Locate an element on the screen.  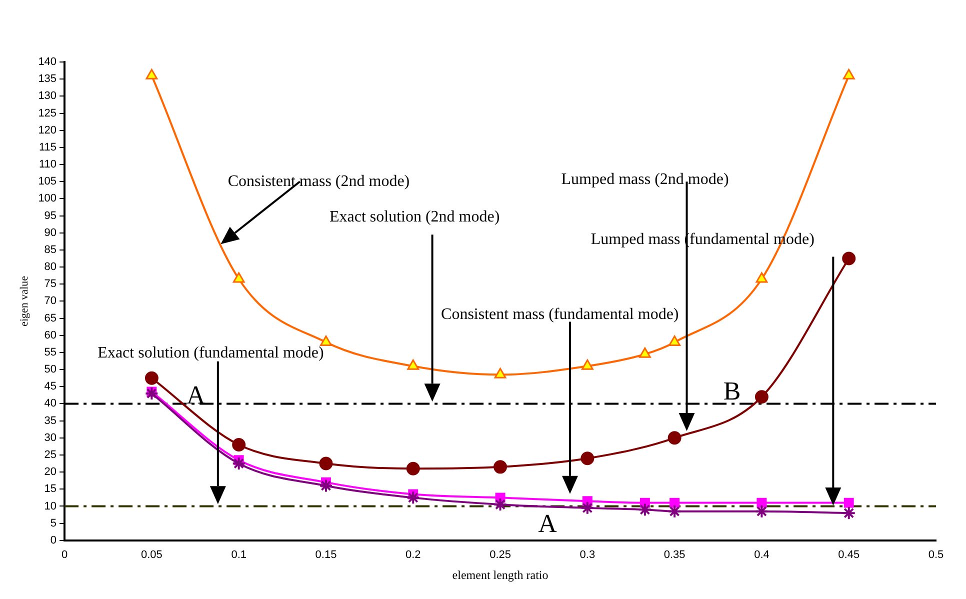
y-tick-label: 5 is located at coordinates (53, 523).